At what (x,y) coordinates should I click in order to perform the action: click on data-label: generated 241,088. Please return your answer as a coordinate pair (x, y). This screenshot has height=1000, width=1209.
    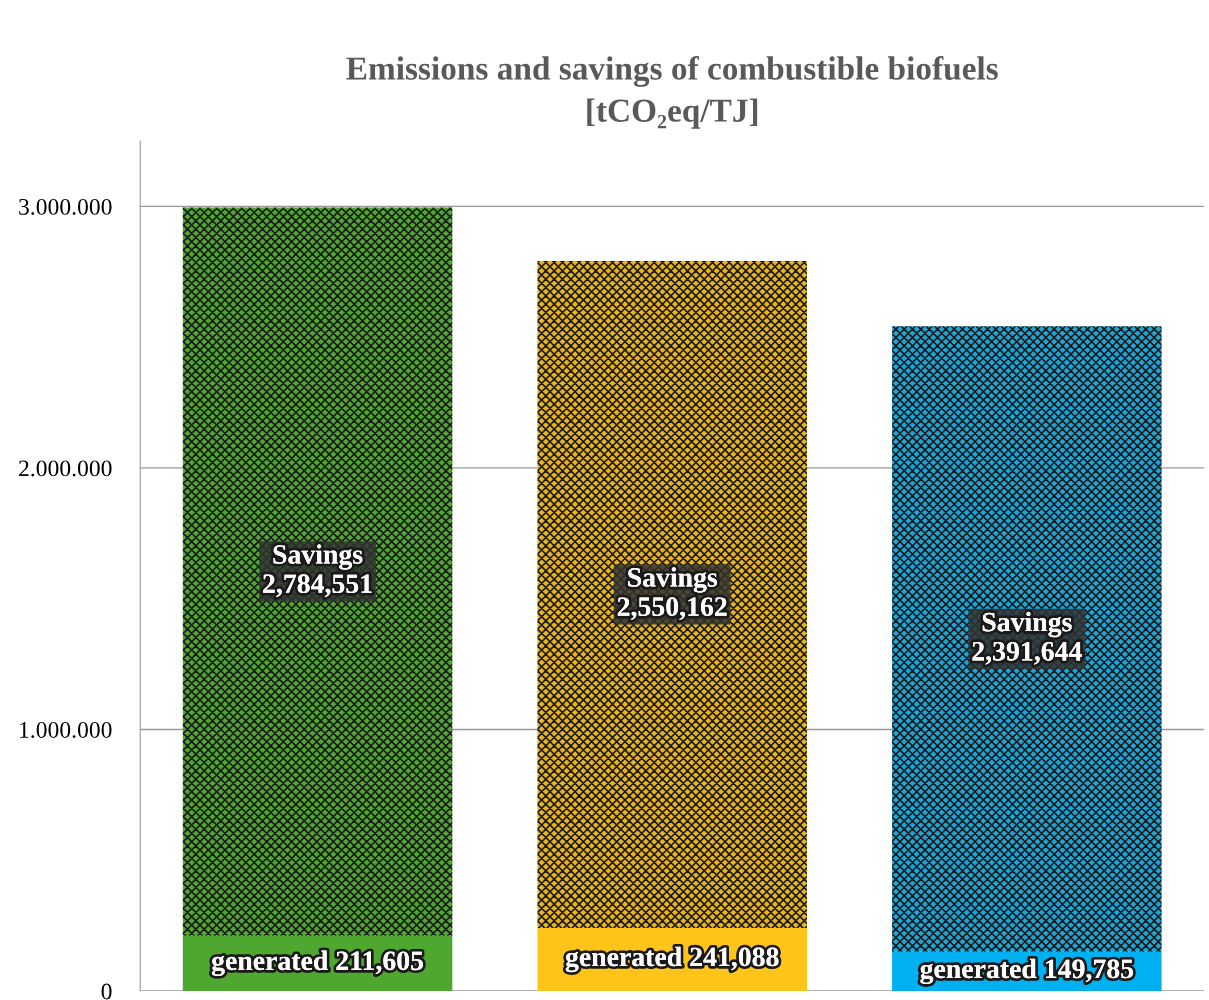
    Looking at the image, I should click on (672, 959).